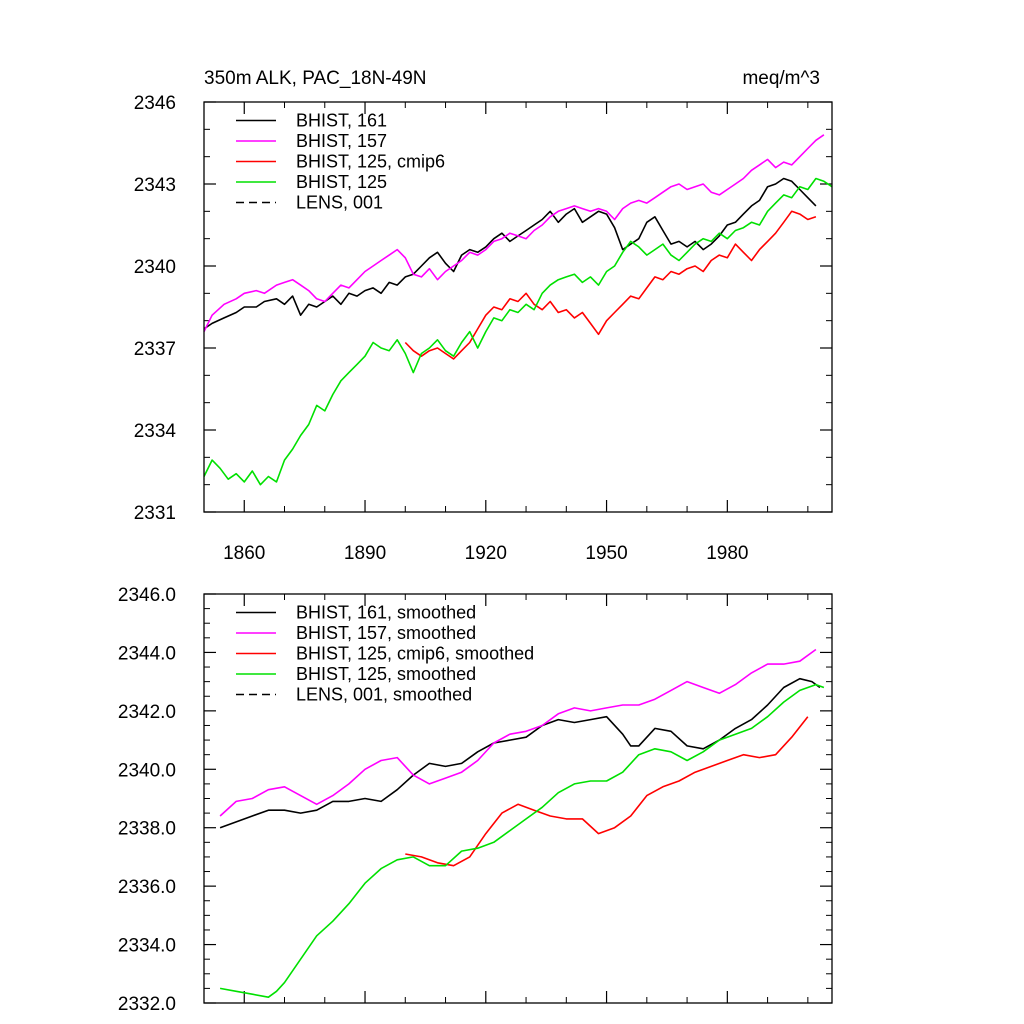  I want to click on legend-label: BHIST, 125, cmip6, so click(370, 162).